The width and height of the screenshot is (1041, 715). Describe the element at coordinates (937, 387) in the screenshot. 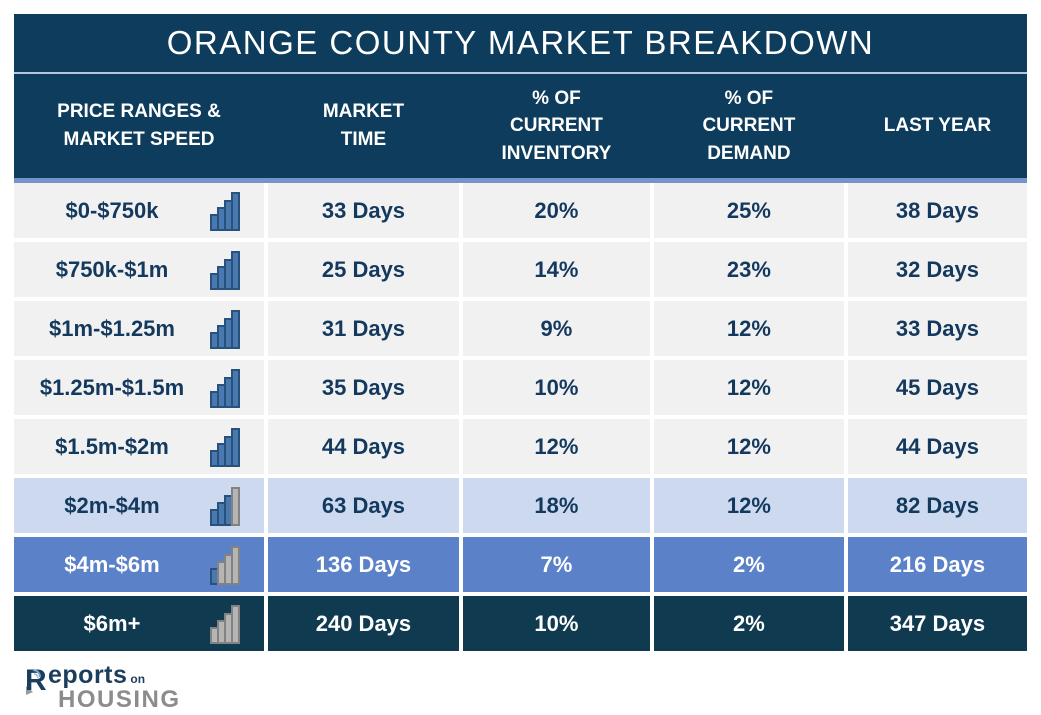

I see `last-year-cell: 45 Days` at that location.